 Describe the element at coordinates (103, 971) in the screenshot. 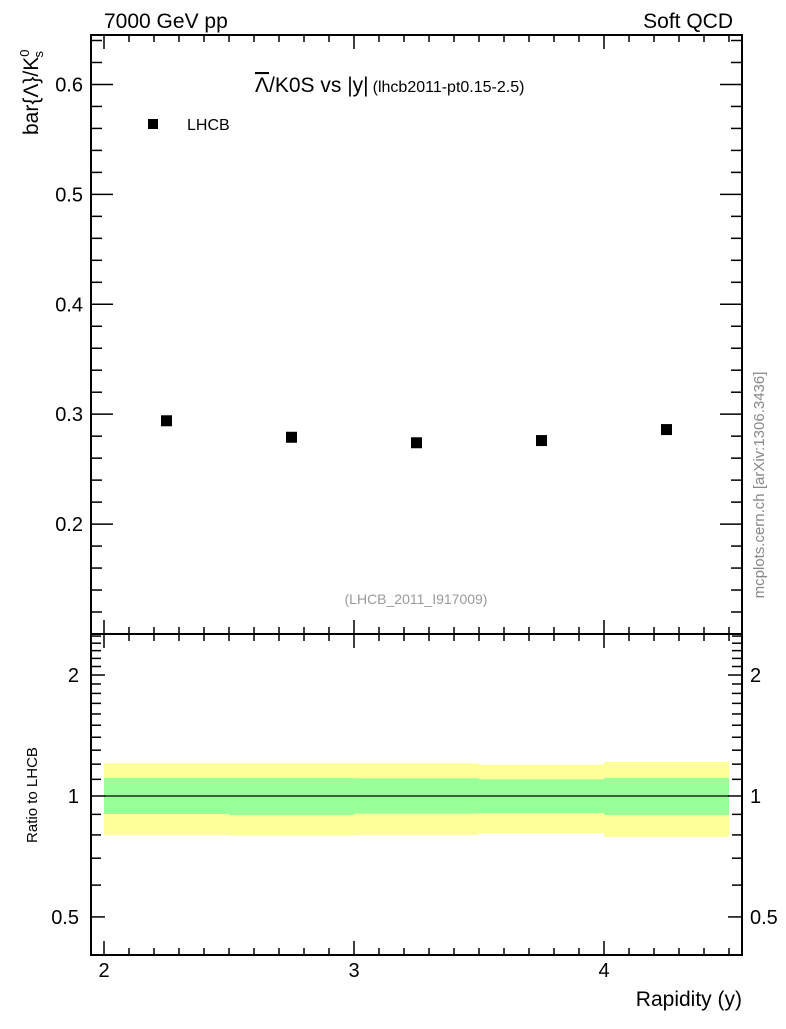

I see `x-tick-label: 2` at that location.